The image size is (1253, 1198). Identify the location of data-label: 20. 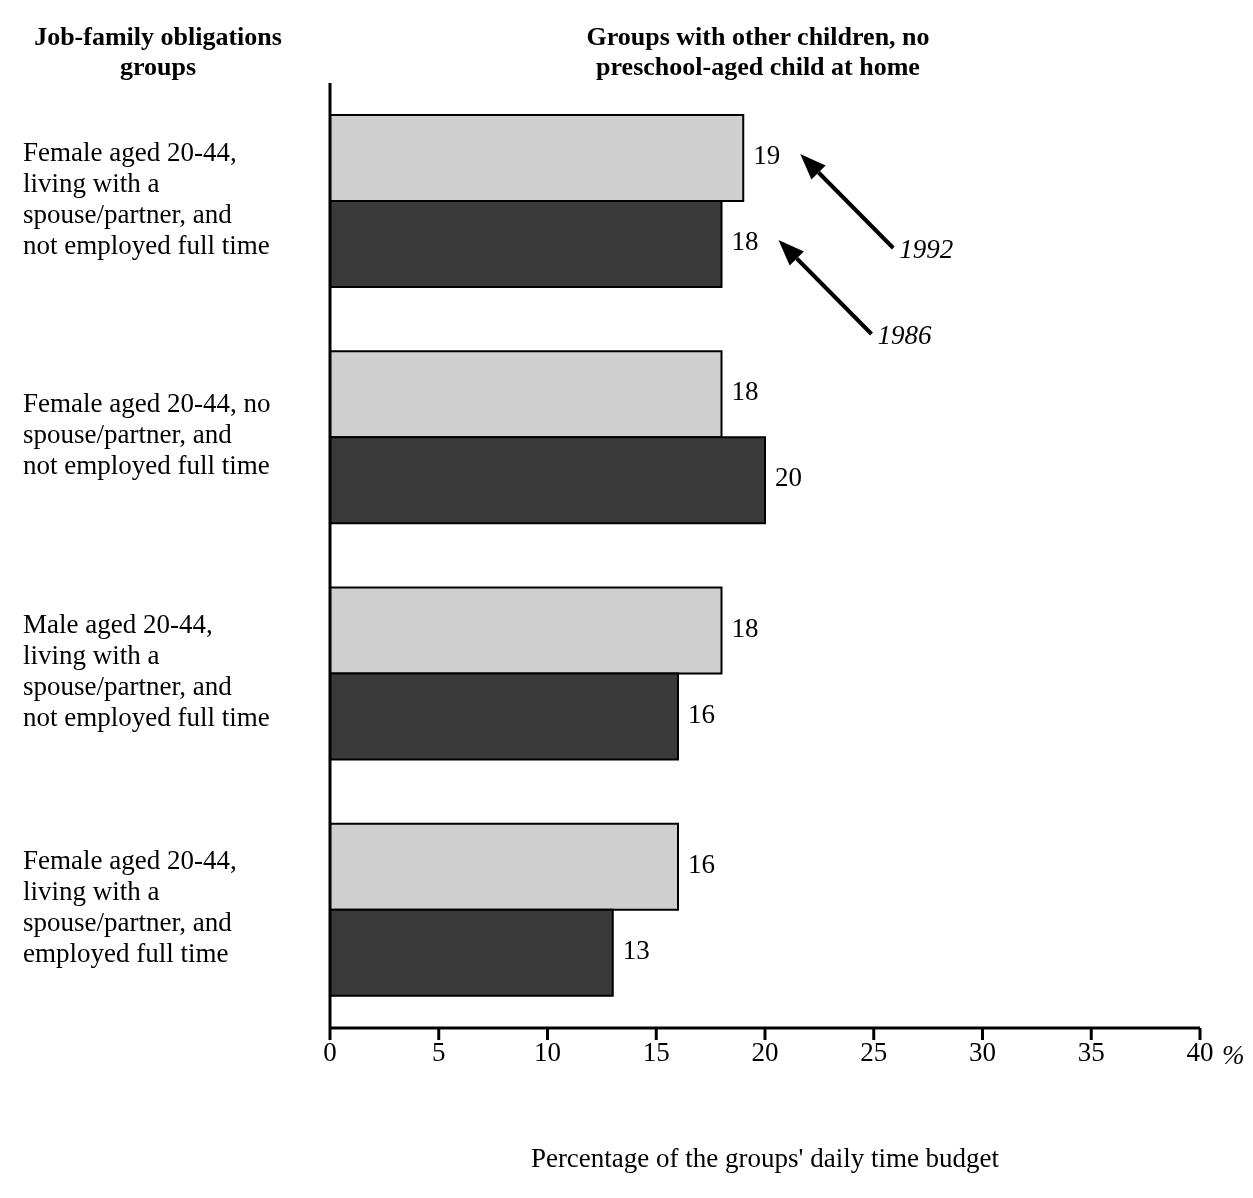
(788, 477).